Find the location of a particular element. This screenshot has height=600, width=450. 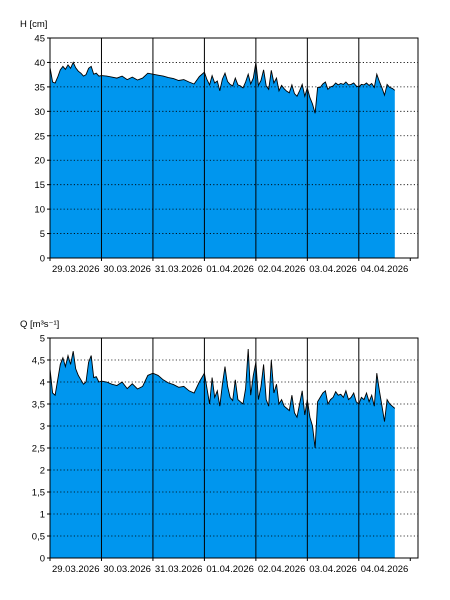

y-tick-label: 30 is located at coordinates (39, 112).